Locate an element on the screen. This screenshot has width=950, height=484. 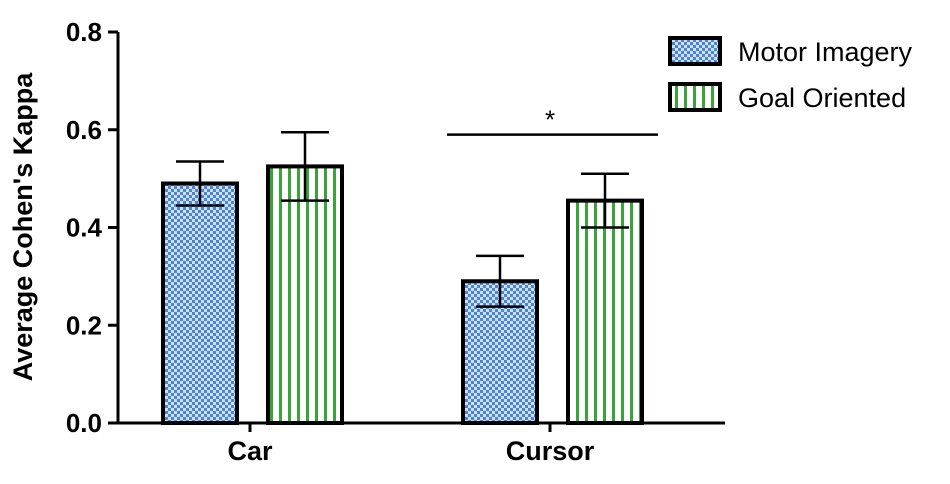
y-tick-label: 0.0 is located at coordinates (84, 423).